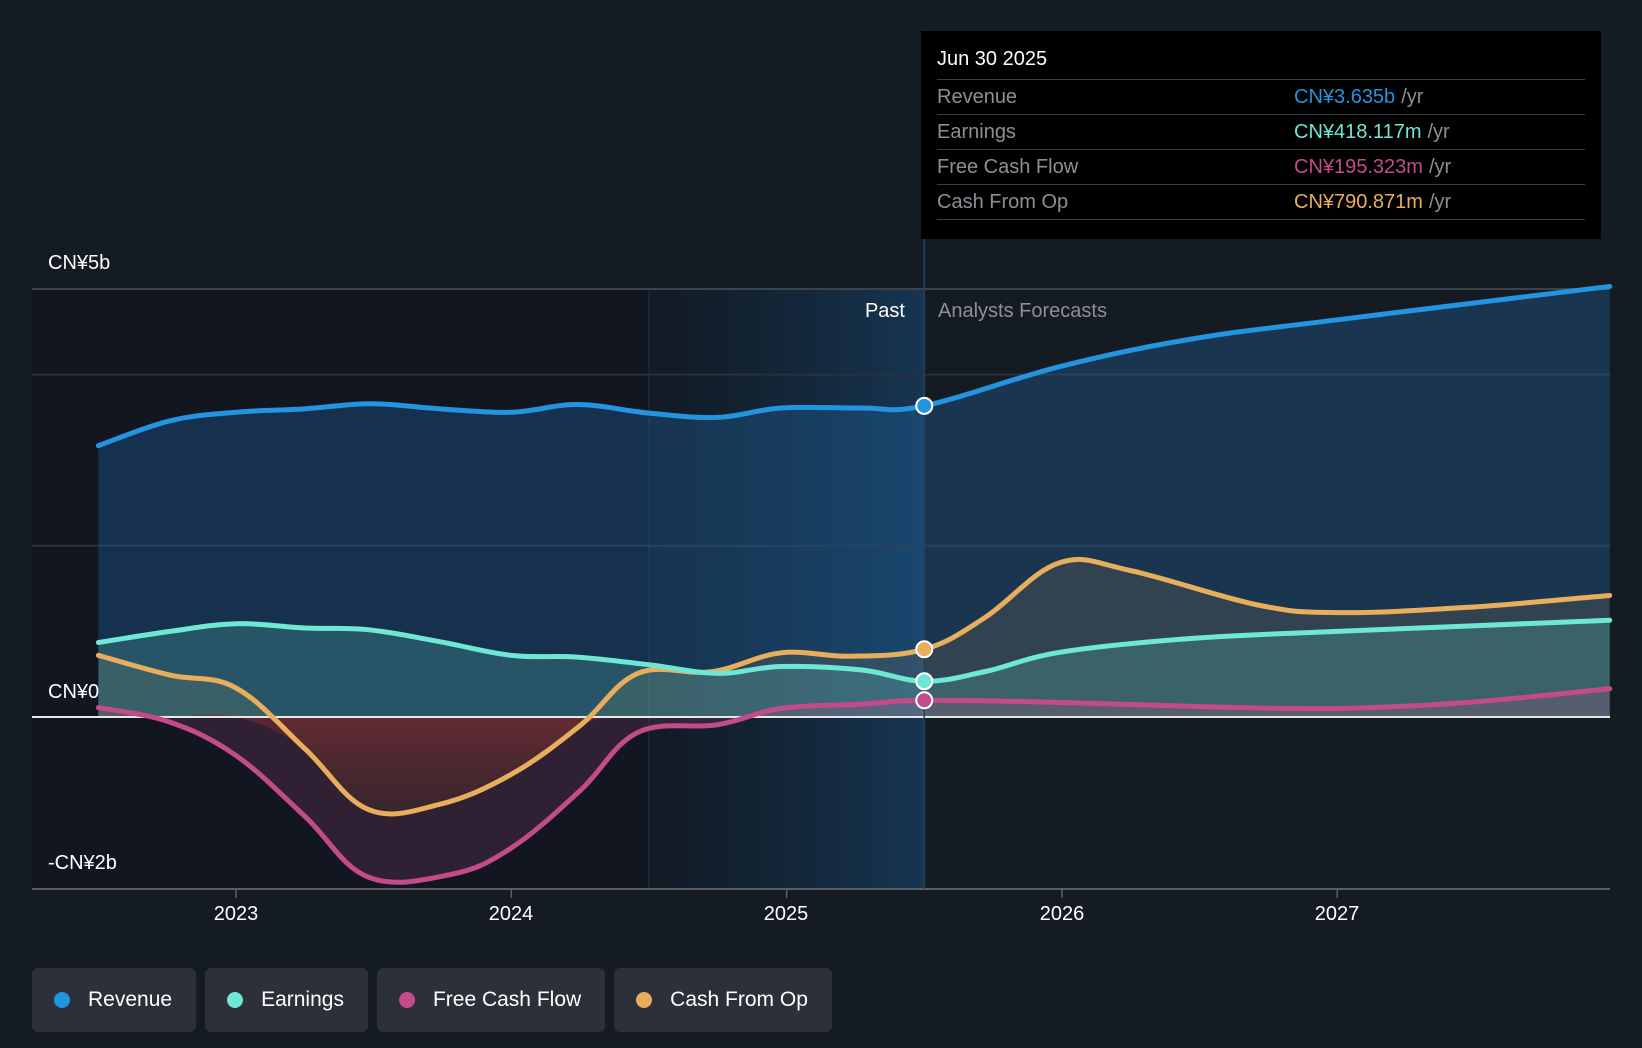 This screenshot has height=1048, width=1642. Describe the element at coordinates (854, 764) in the screenshot. I see `negative-cashflow-area` at that location.